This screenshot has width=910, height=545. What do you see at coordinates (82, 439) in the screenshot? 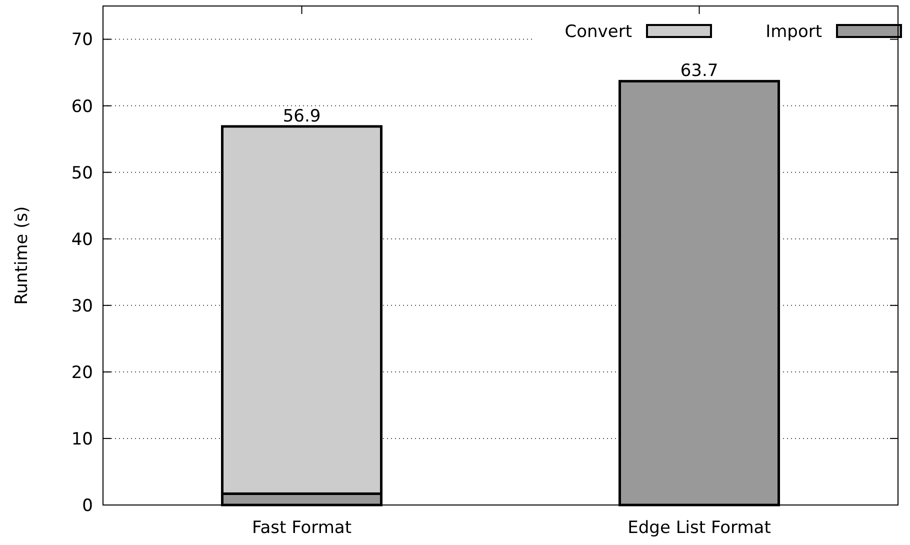
I see `y-tick-label: 10` at bounding box center [82, 439].